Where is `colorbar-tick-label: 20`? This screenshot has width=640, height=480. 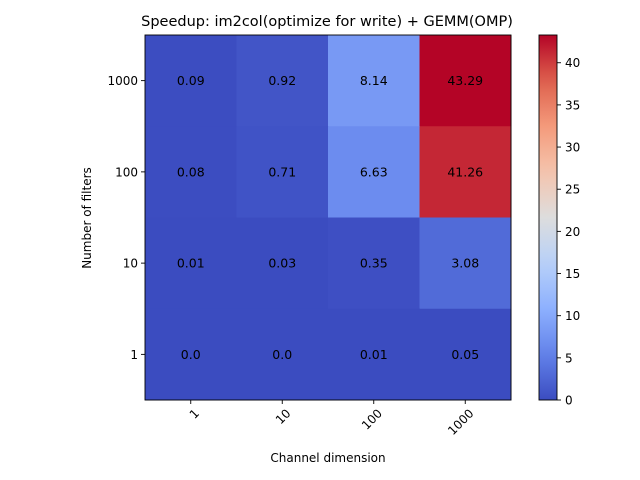 colorbar-tick-label: 20 is located at coordinates (572, 232).